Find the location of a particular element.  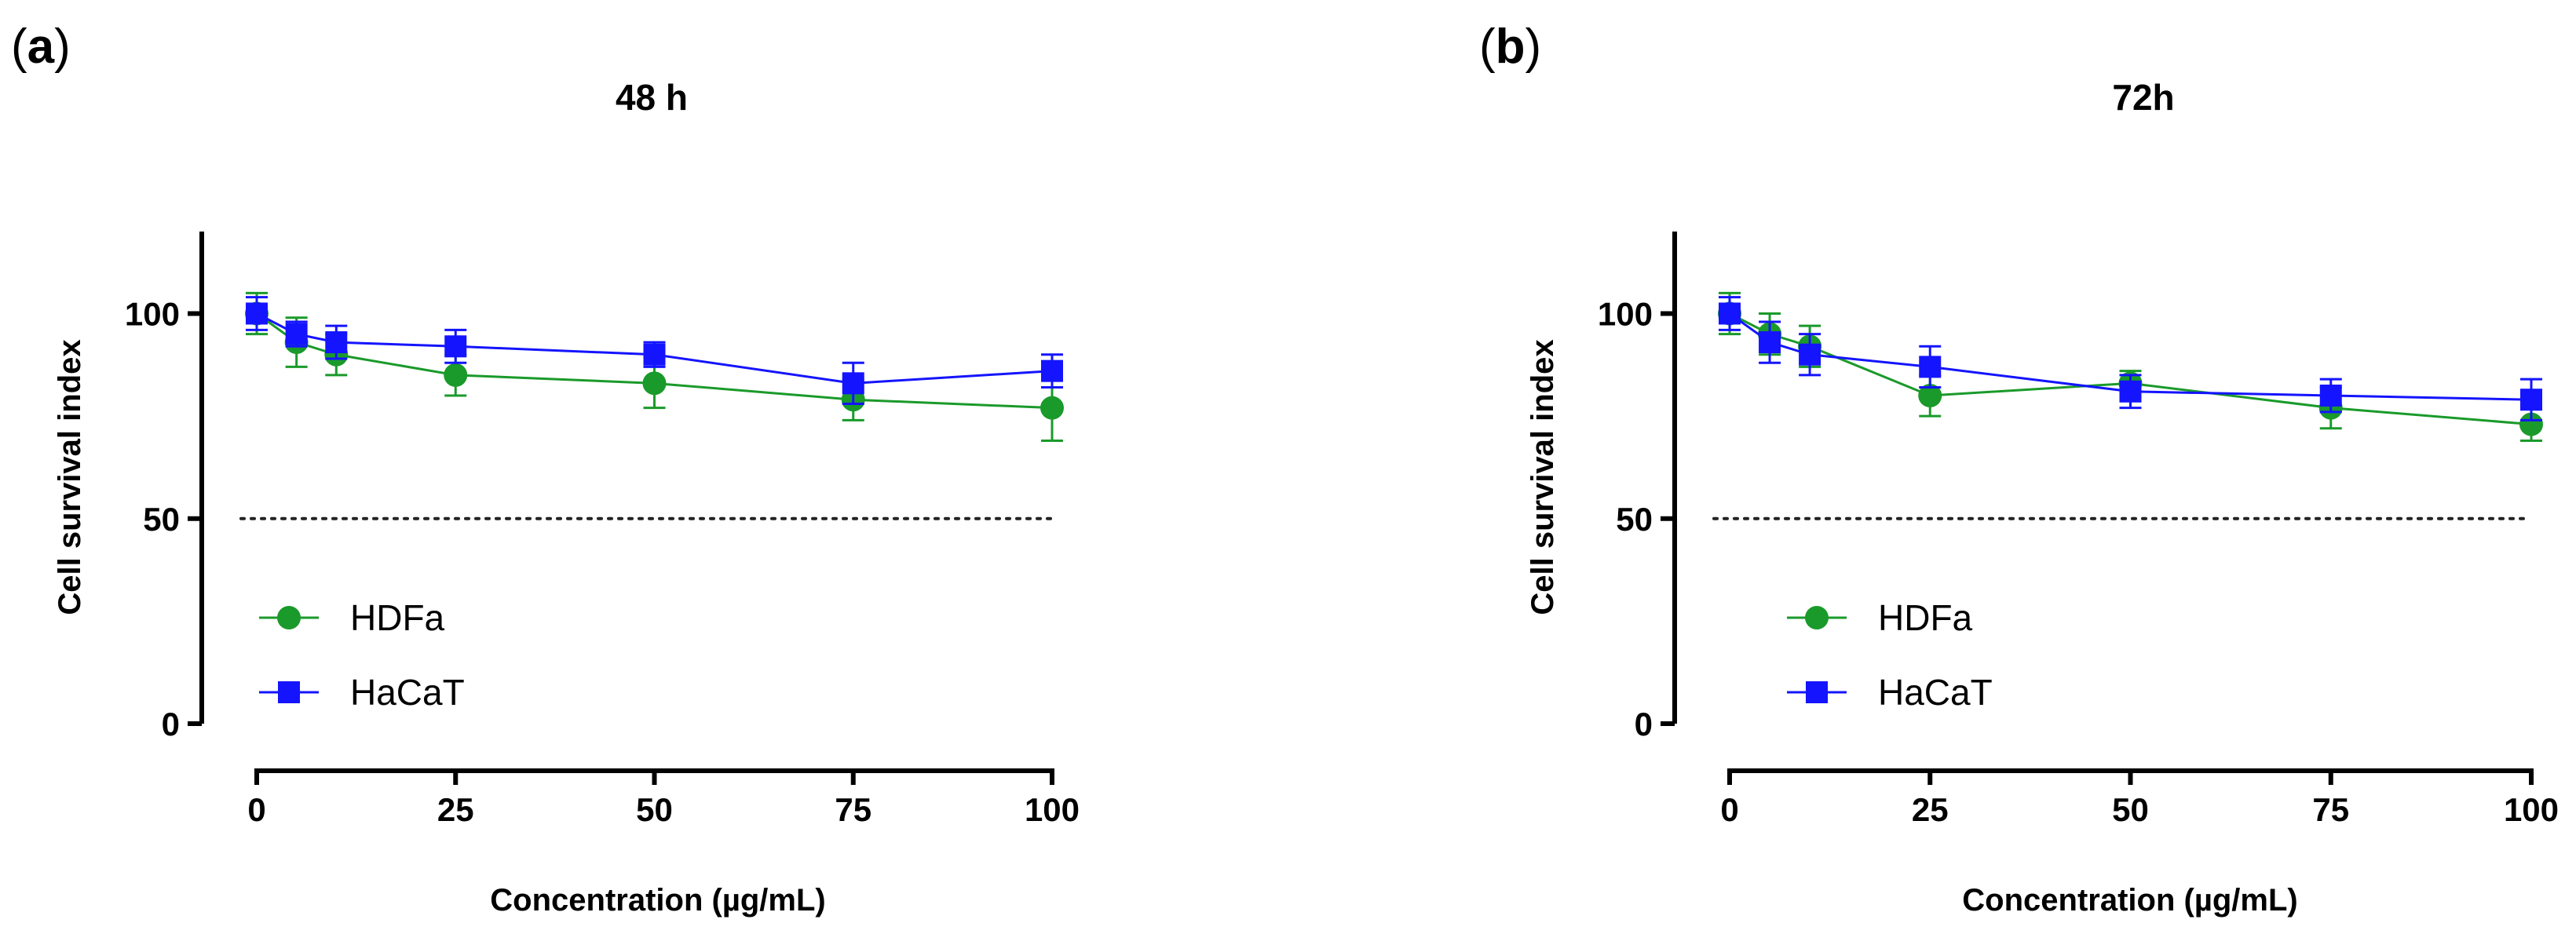

panel-a-y-axis-label: Cell survival index is located at coordinates (70, 477).